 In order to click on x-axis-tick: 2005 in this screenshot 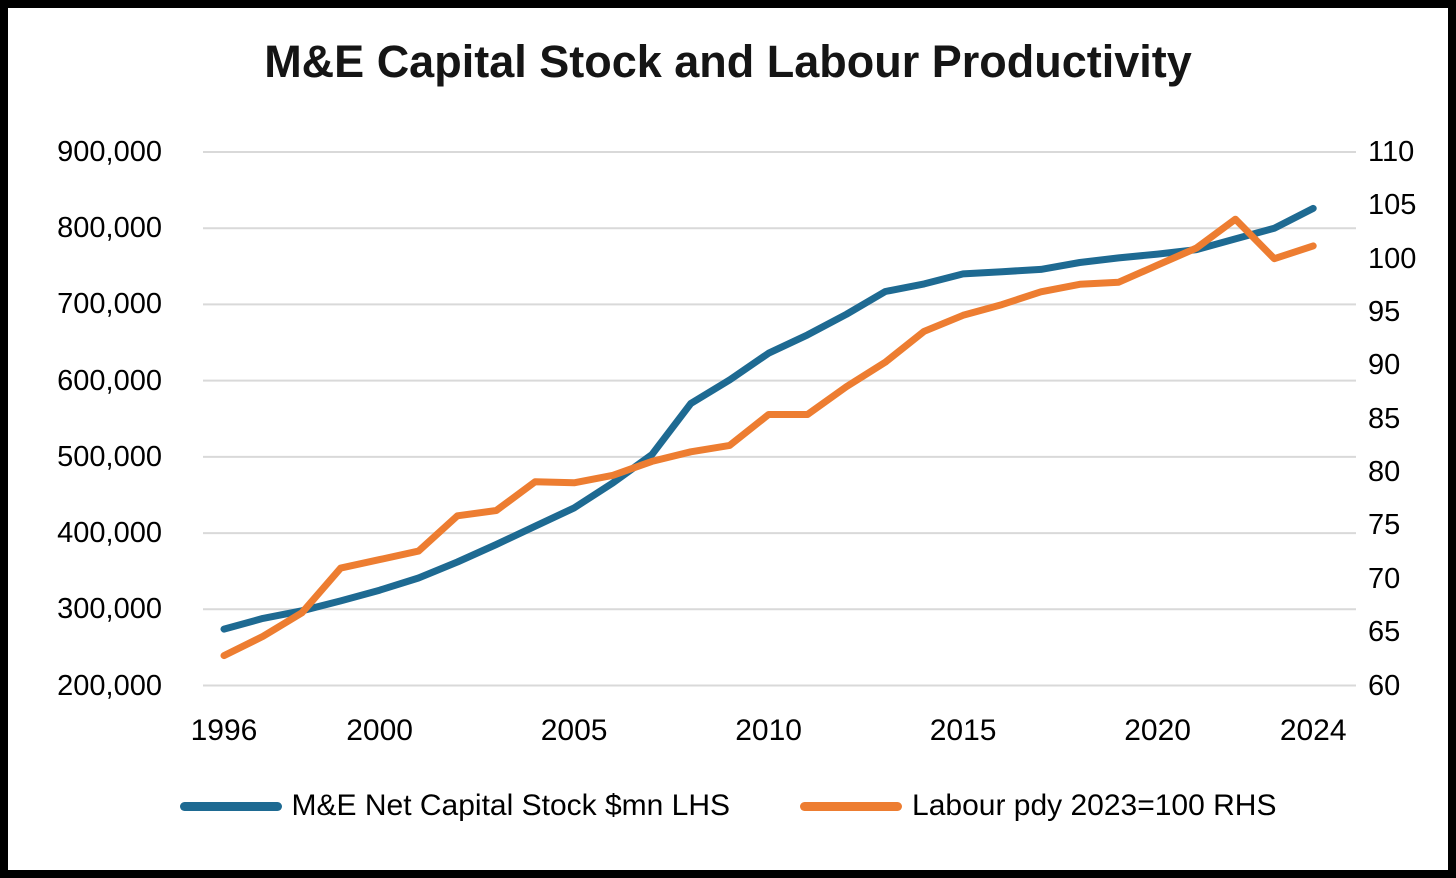, I will do `click(574, 730)`.